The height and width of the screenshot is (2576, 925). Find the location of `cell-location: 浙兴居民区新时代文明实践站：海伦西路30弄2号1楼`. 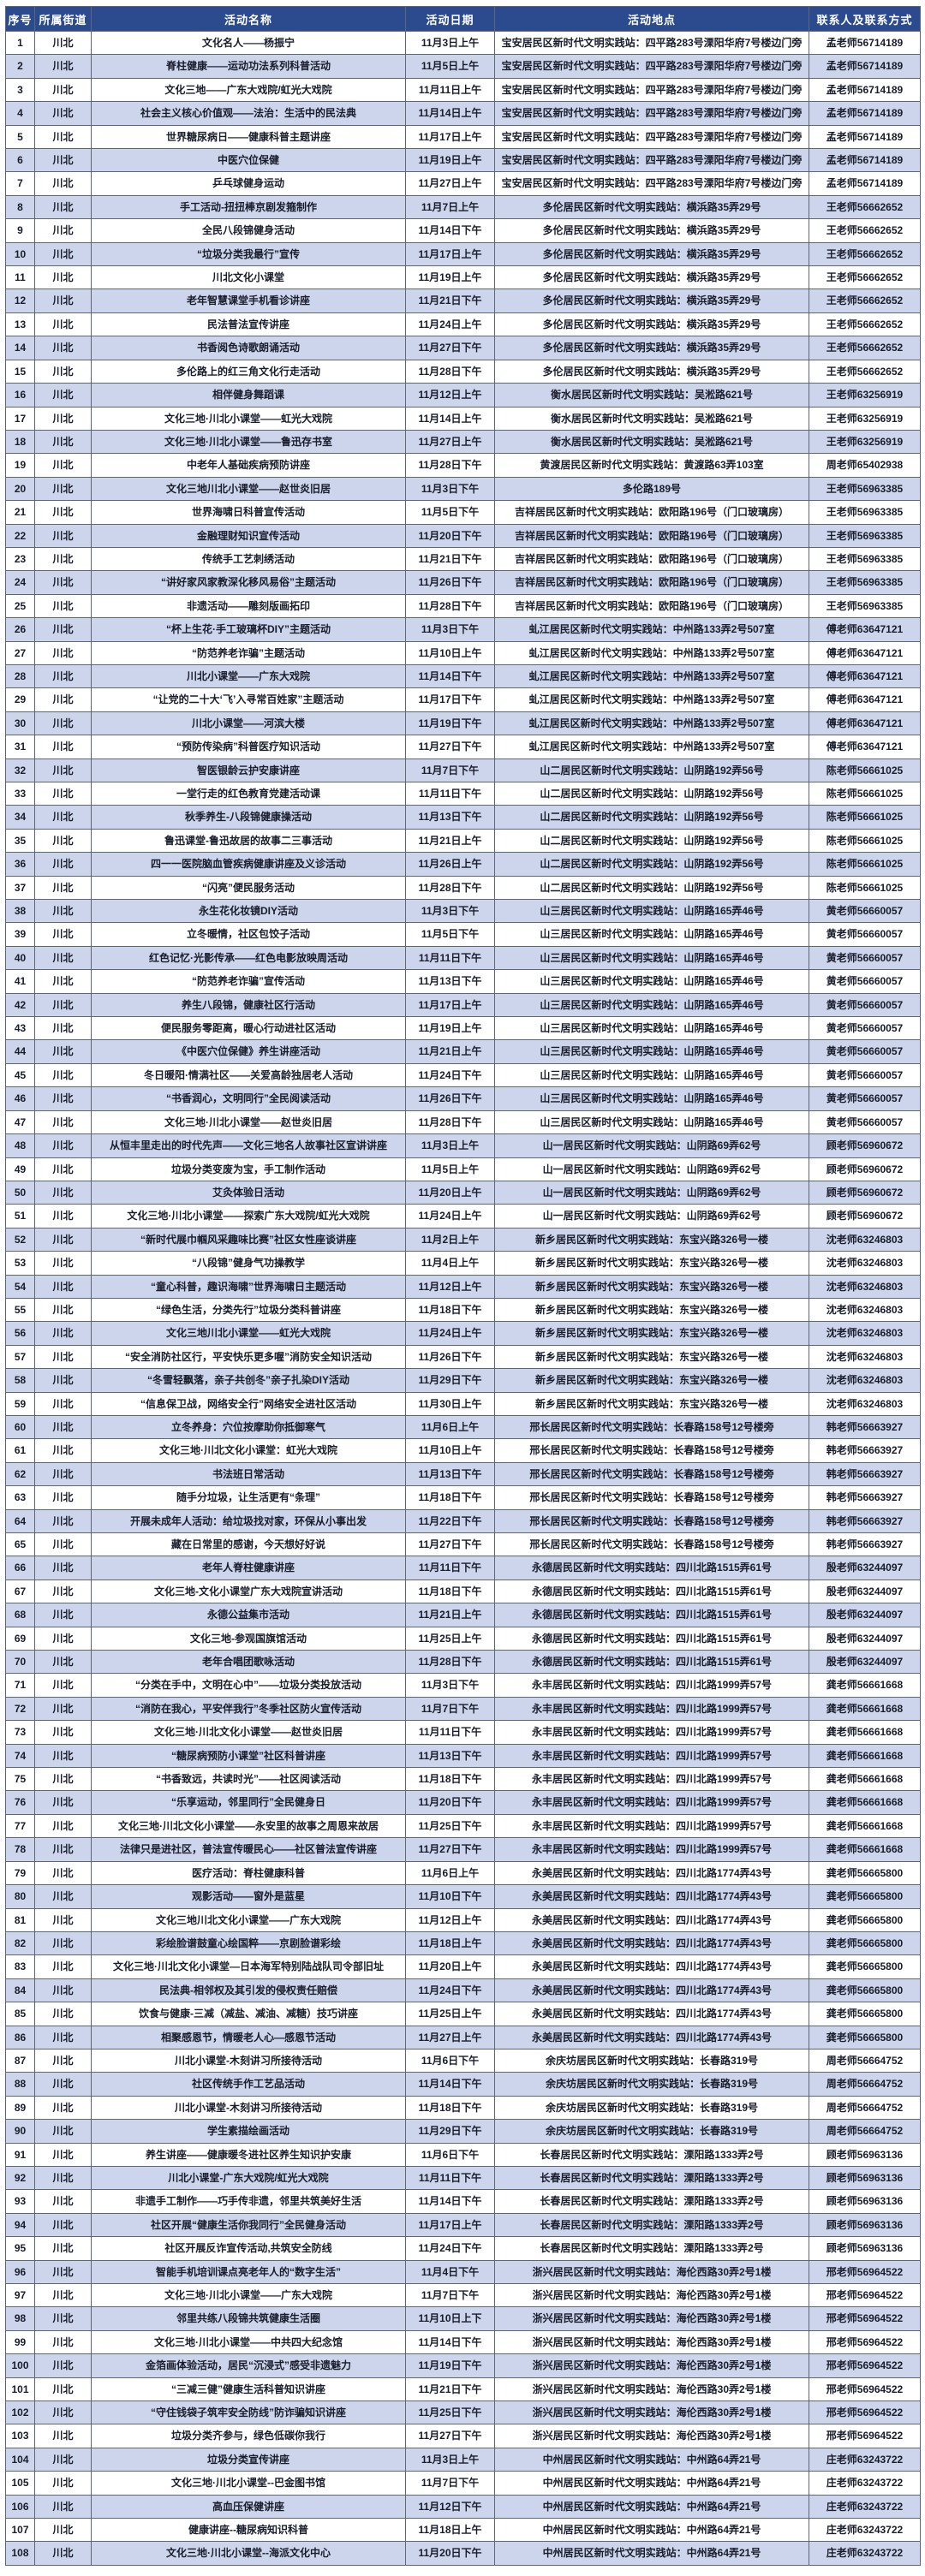

cell-location: 浙兴居民区新时代文明实践站：海伦西路30弄2号1楼 is located at coordinates (651, 2295).